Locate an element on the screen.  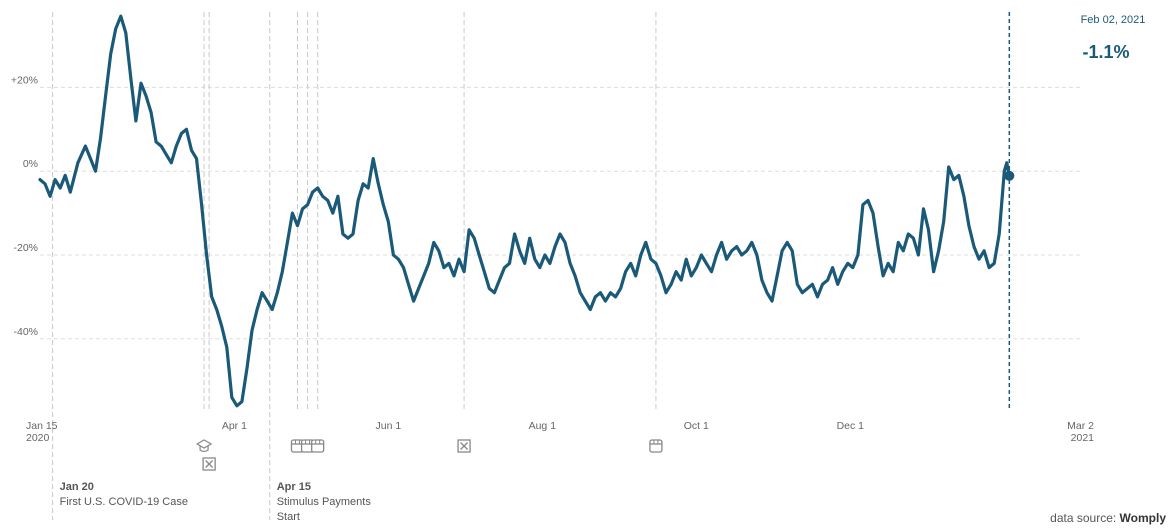
x-tick-label: Oct 1 is located at coordinates (696, 426).